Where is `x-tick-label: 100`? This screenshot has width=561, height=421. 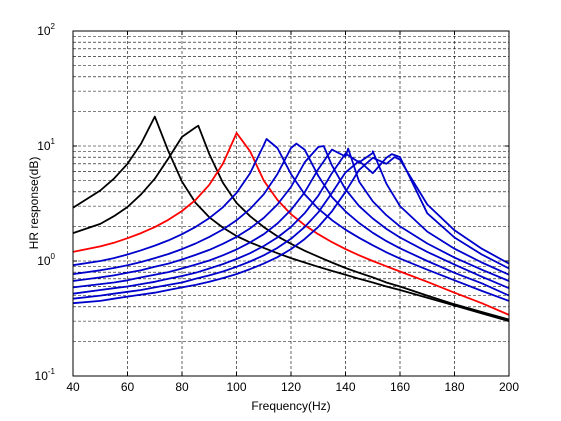 x-tick-label: 100 is located at coordinates (236, 387).